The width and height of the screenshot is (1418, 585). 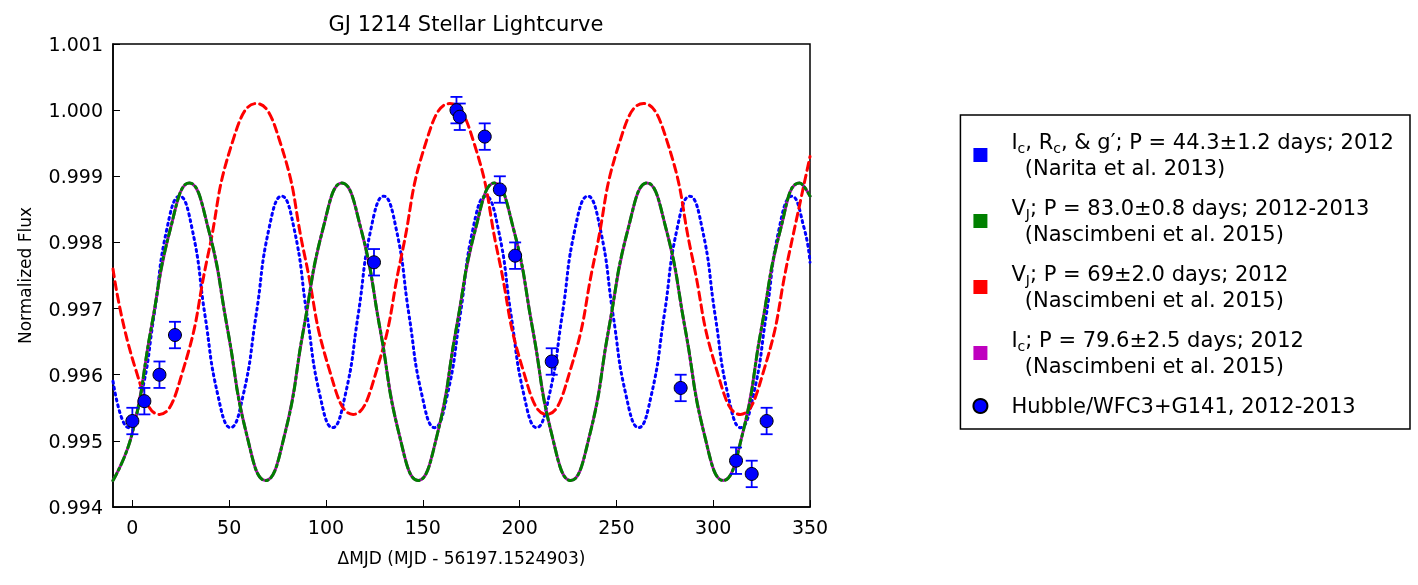 What do you see at coordinates (75, 374) in the screenshot?
I see `y-tick-label: 0.996` at bounding box center [75, 374].